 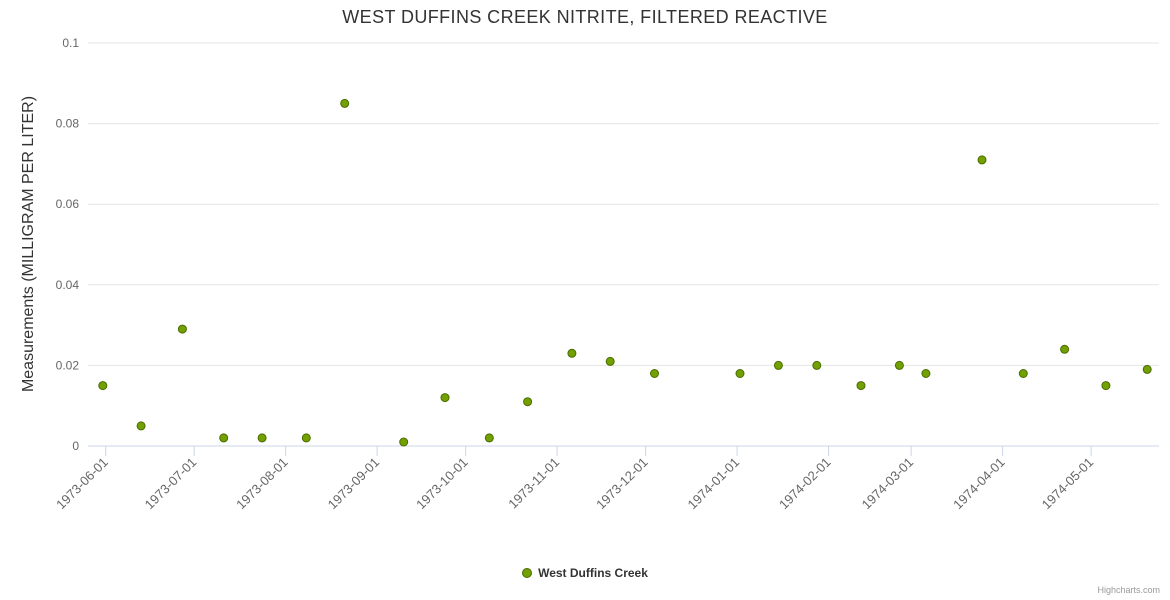 I want to click on legend: West Duffins Creek, so click(x=585, y=573).